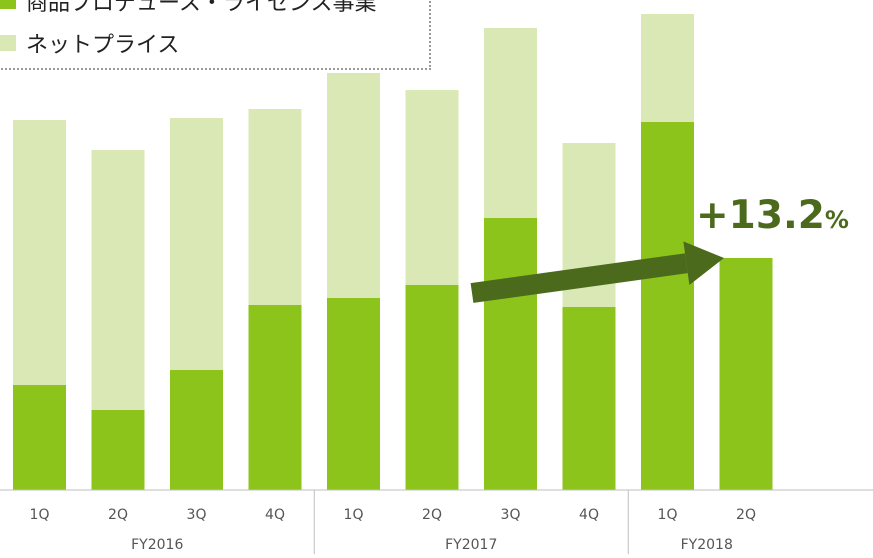 This screenshot has height=558, width=873. Describe the element at coordinates (103, 45) in the screenshot. I see `legend-label-netprice: ネットプライス` at that location.